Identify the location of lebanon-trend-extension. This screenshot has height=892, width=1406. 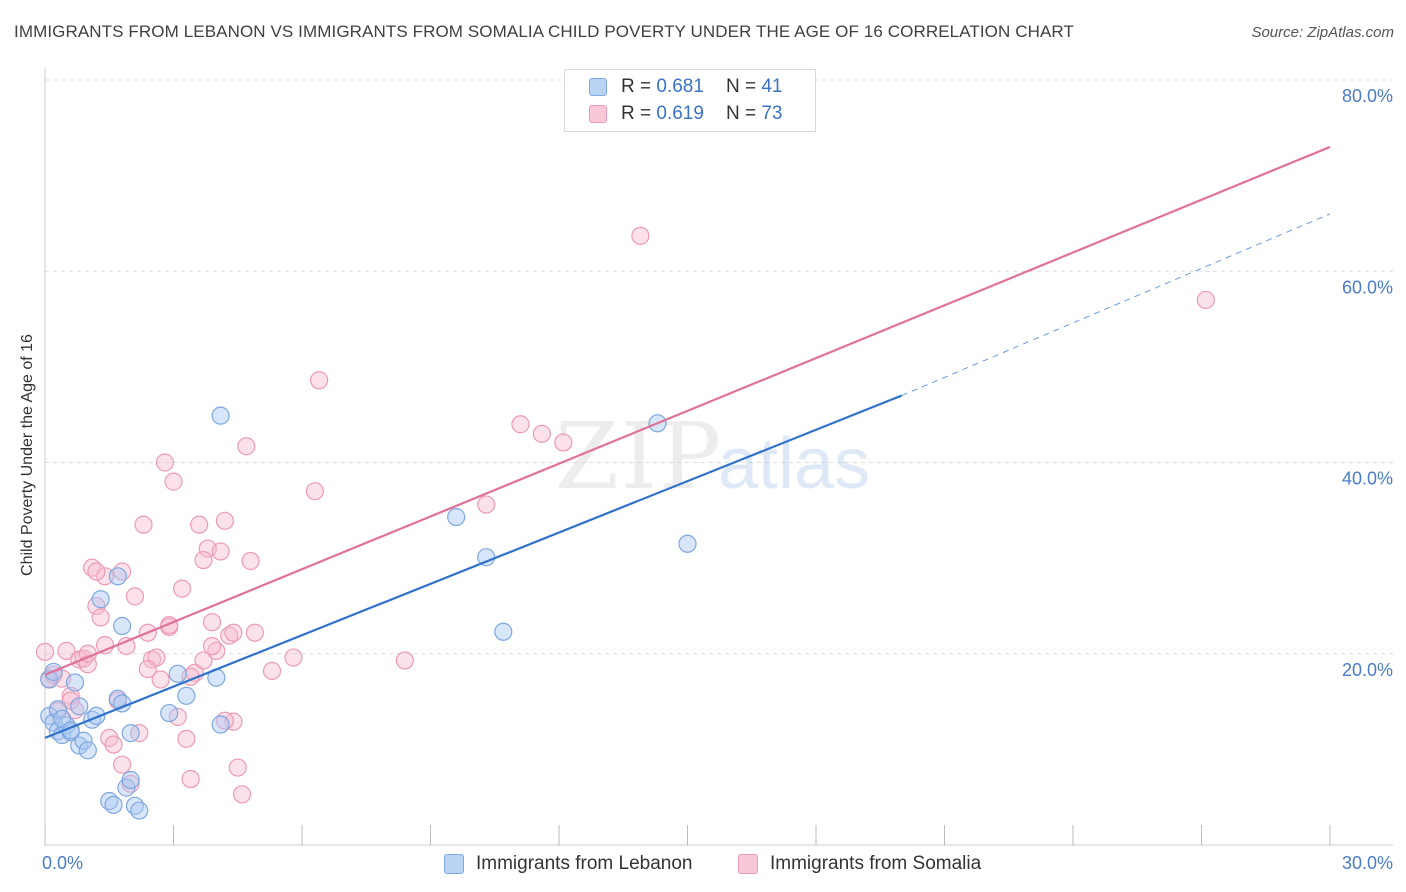
(1116, 305).